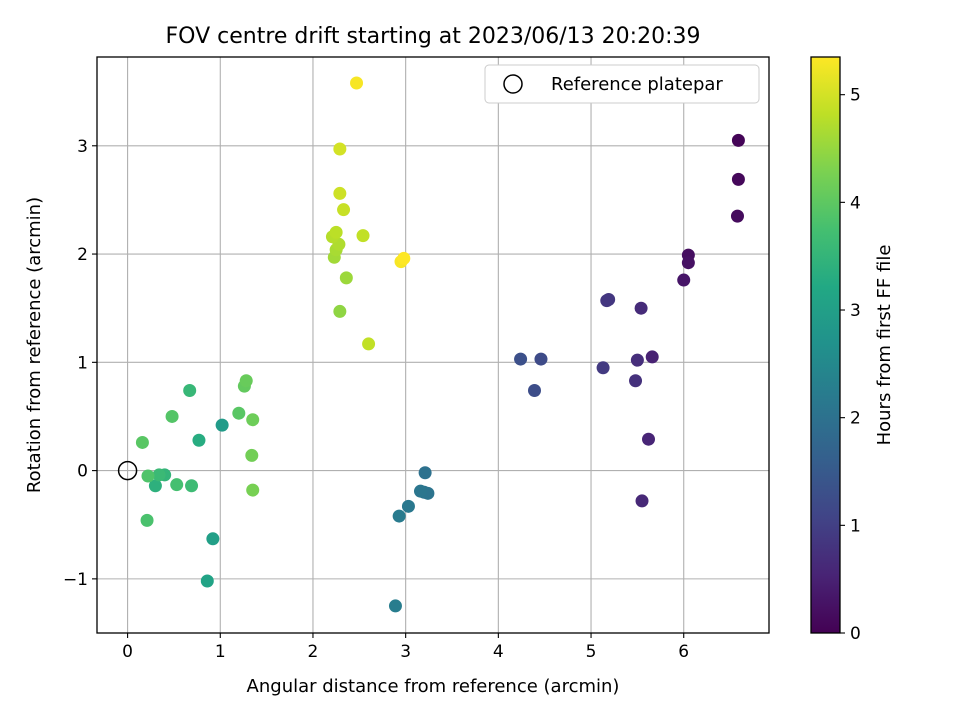 This screenshot has height=724, width=960. What do you see at coordinates (855, 96) in the screenshot?
I see `colorbar-tick-label: 5` at bounding box center [855, 96].